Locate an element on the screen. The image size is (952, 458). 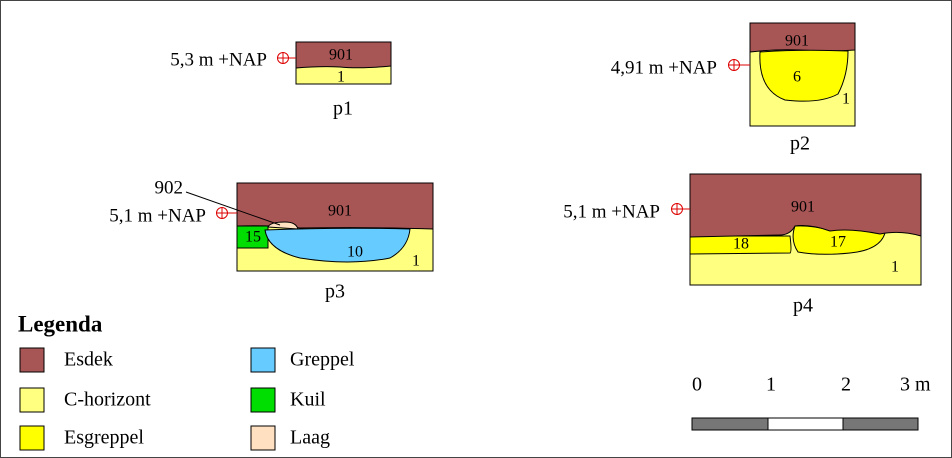
legend-label: Esgreppel is located at coordinates (104, 438).